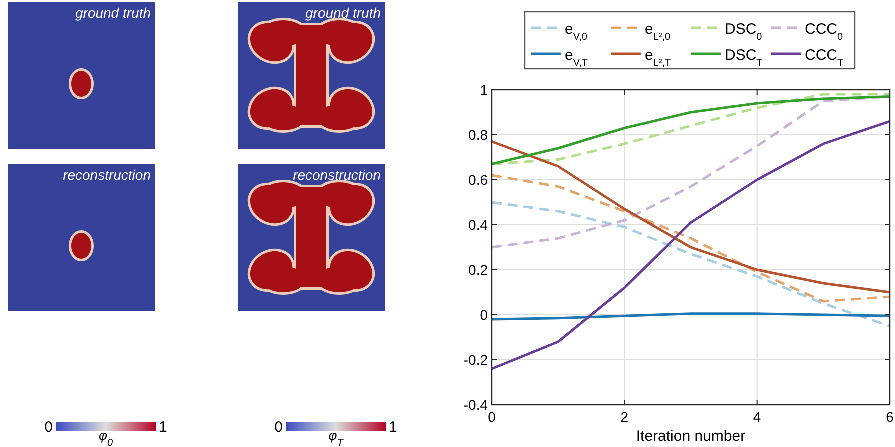 The image size is (895, 447). What do you see at coordinates (484, 90) in the screenshot?
I see `y-tick-label: 1` at bounding box center [484, 90].